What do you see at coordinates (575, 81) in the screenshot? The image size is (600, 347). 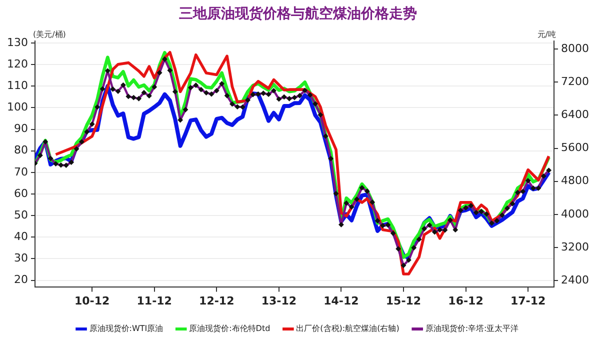 I see `y2-tick-label: 7200` at bounding box center [575, 81].